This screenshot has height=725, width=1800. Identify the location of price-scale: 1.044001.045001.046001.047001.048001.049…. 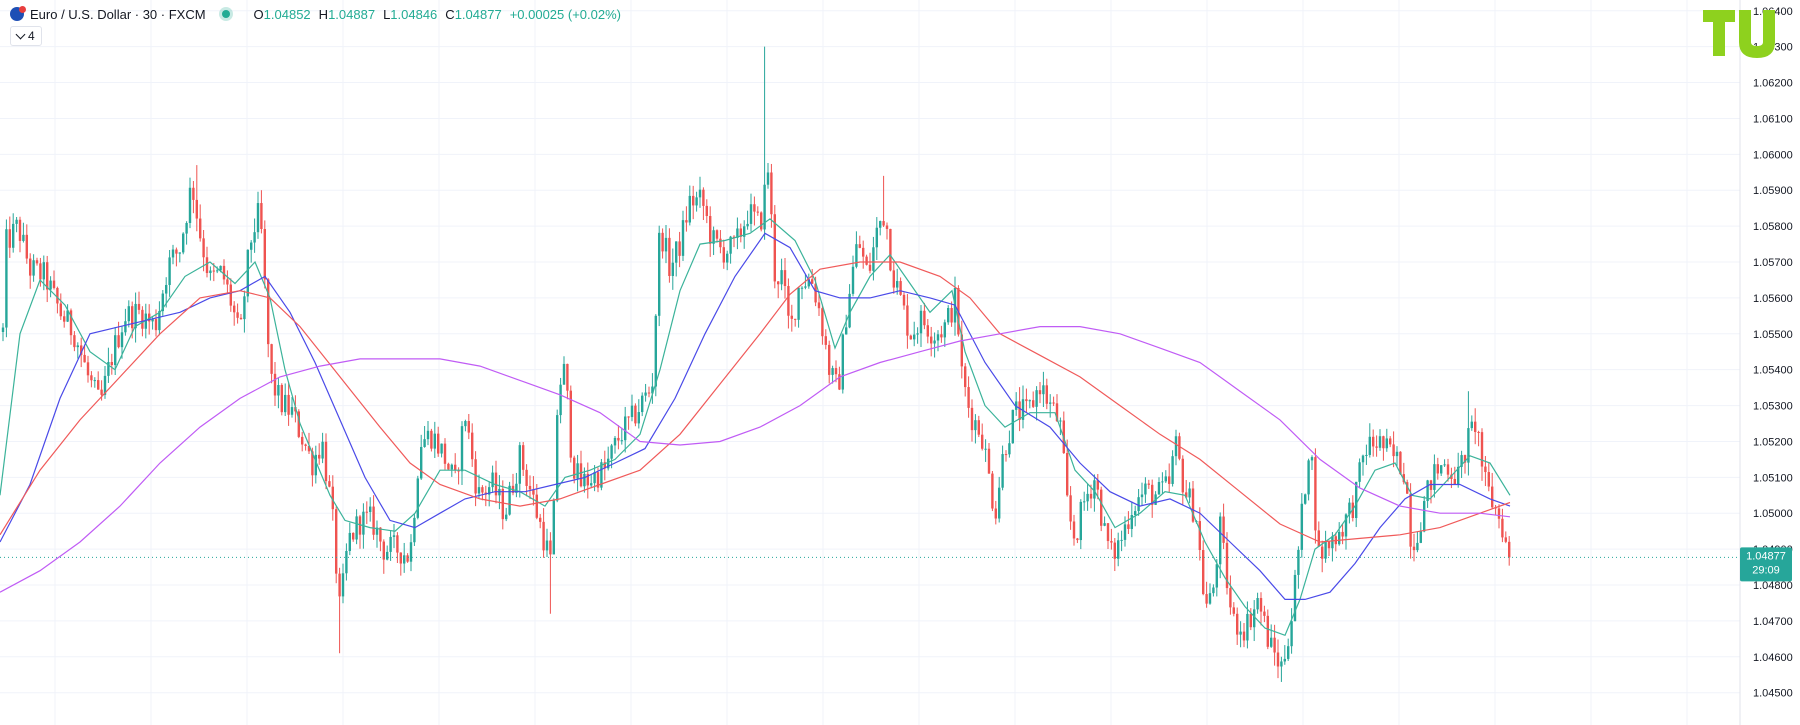
(1773, 365).